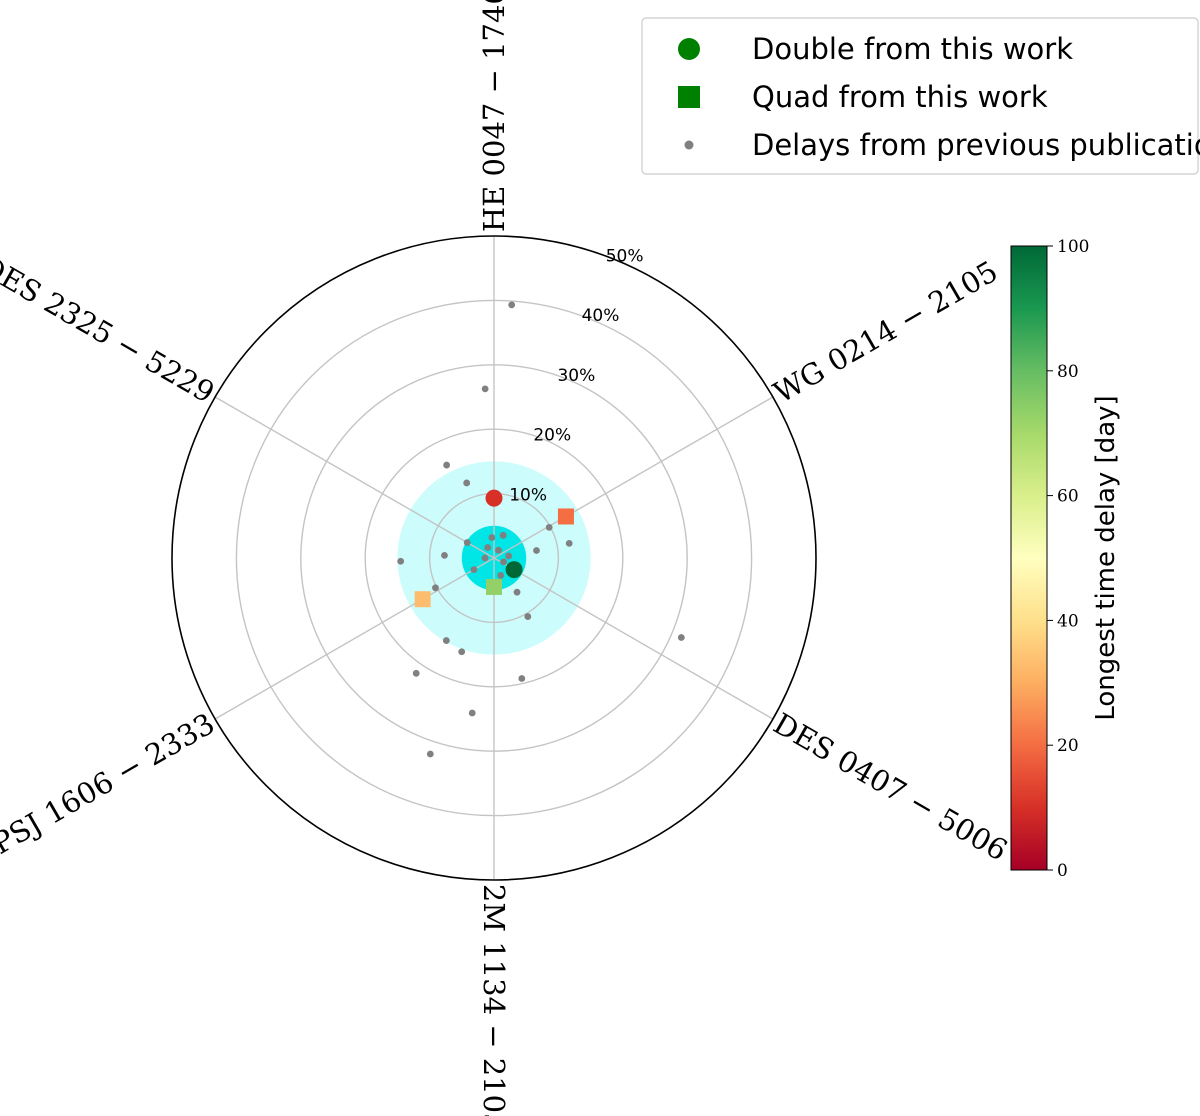 Image resolution: width=1200 pixels, height=1116 pixels. Describe the element at coordinates (494, 1000) in the screenshot. I see `spoke-label-3: 2M 1134 − 2103` at that location.